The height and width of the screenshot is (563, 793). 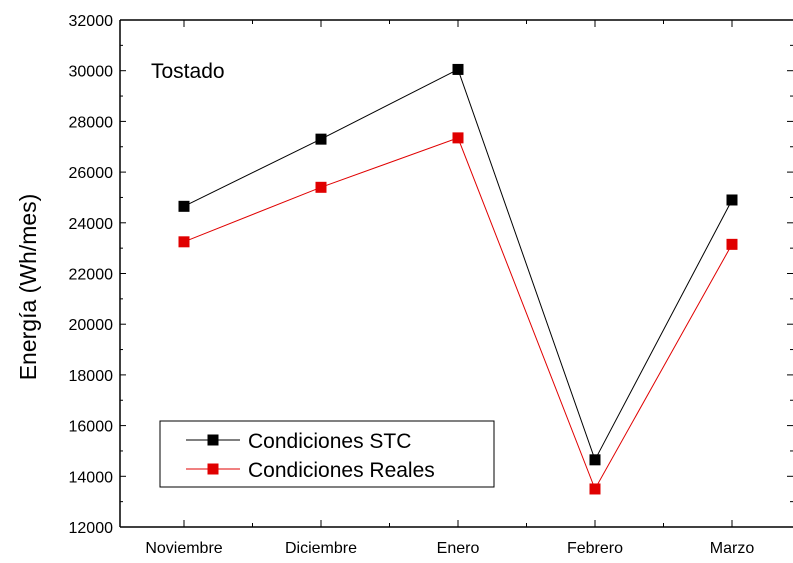 I want to click on y-axis-label: Energía (Wh/mes), so click(x=28, y=287).